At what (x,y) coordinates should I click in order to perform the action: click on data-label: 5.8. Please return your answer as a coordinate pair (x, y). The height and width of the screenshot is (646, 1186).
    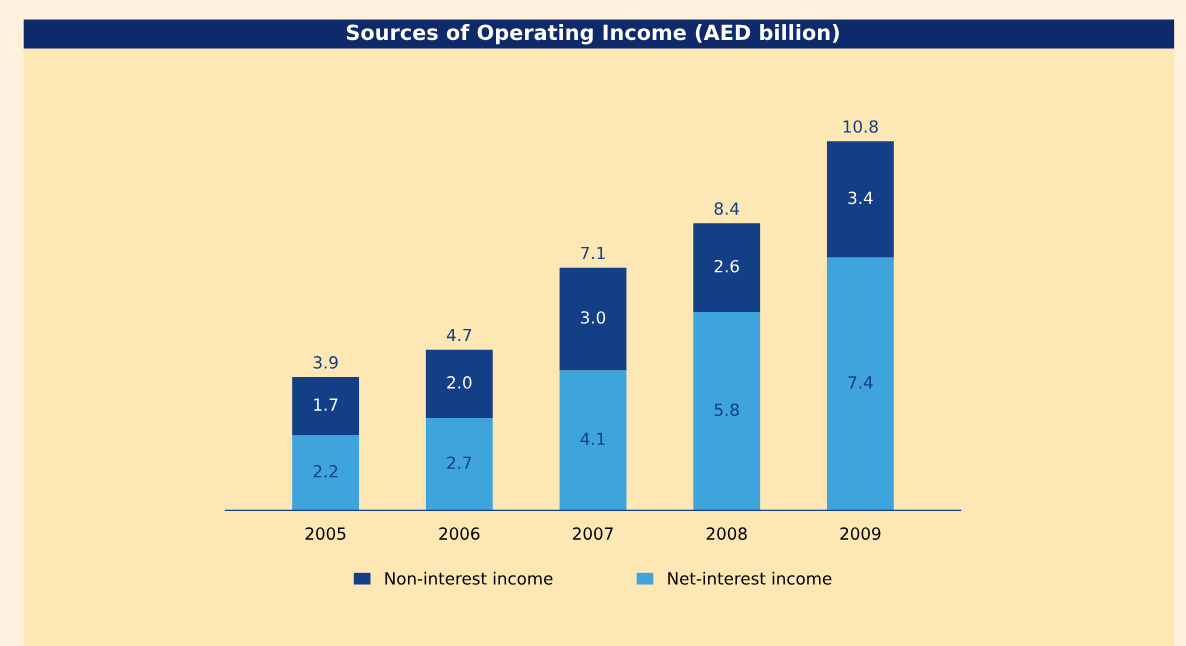
    Looking at the image, I should click on (726, 410).